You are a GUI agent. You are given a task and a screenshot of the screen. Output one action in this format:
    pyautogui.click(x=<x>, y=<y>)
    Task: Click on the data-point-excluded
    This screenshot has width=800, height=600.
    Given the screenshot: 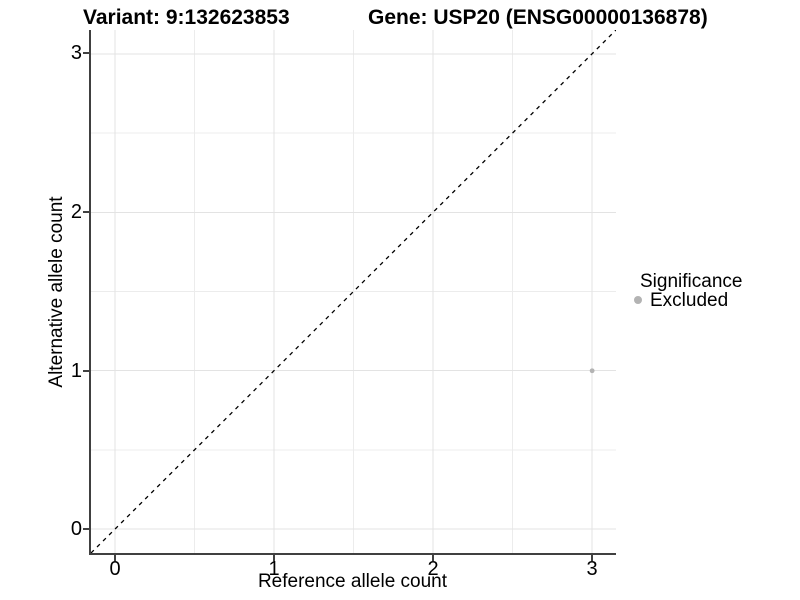 What is the action you would take?
    pyautogui.click(x=592, y=371)
    